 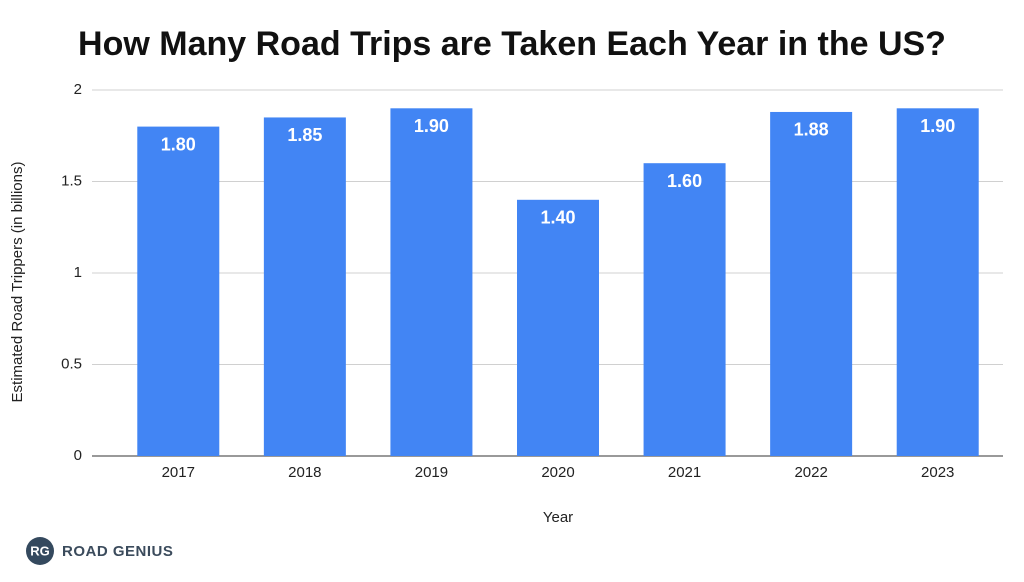 I want to click on y-tick-label: 0, so click(x=78, y=455).